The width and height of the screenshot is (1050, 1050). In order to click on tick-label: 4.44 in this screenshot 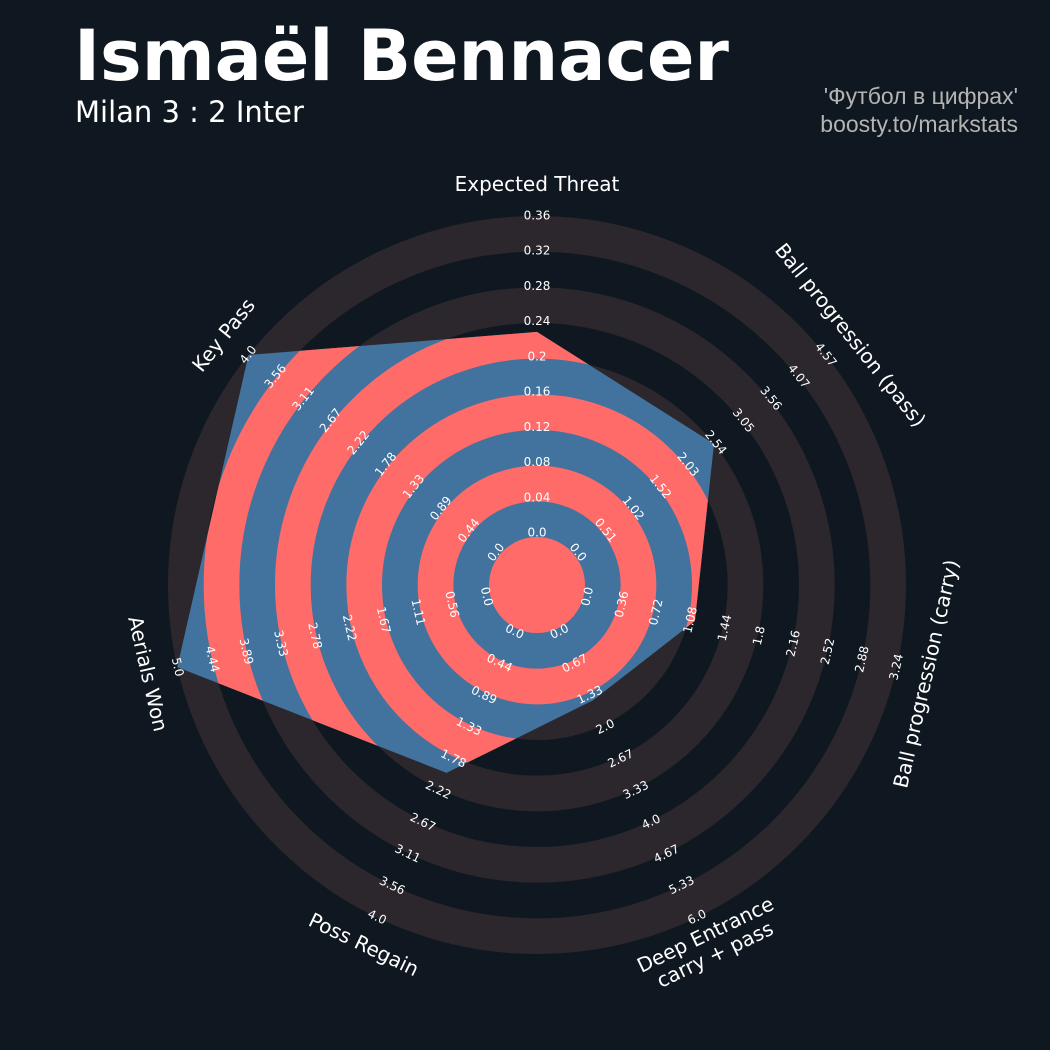, I will do `click(213, 659)`.